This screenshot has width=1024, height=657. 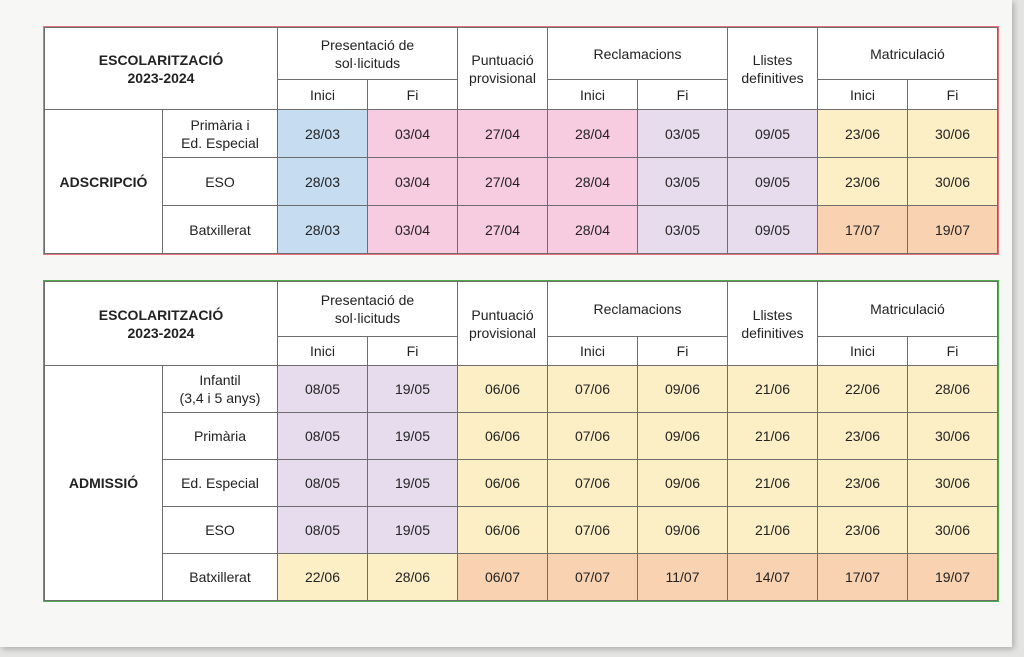 What do you see at coordinates (161, 314) in the screenshot?
I see `title-line1: ESCOLARITZACIÓ` at bounding box center [161, 314].